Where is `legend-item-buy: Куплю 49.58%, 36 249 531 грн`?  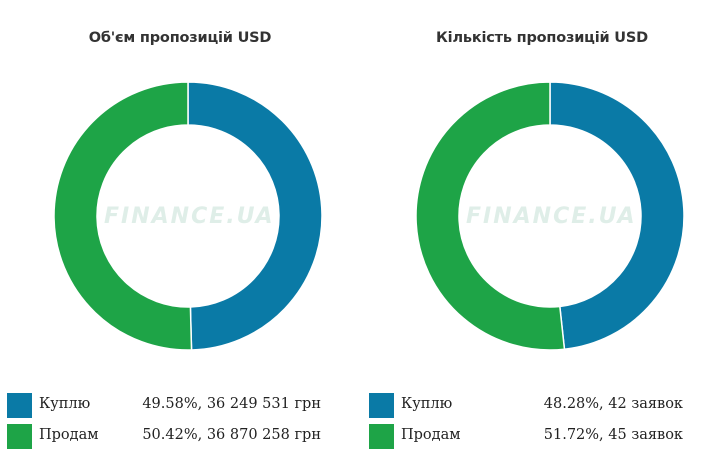 legend-item-buy: Куплю 49.58%, 36 249 531 грн is located at coordinates (182, 405).